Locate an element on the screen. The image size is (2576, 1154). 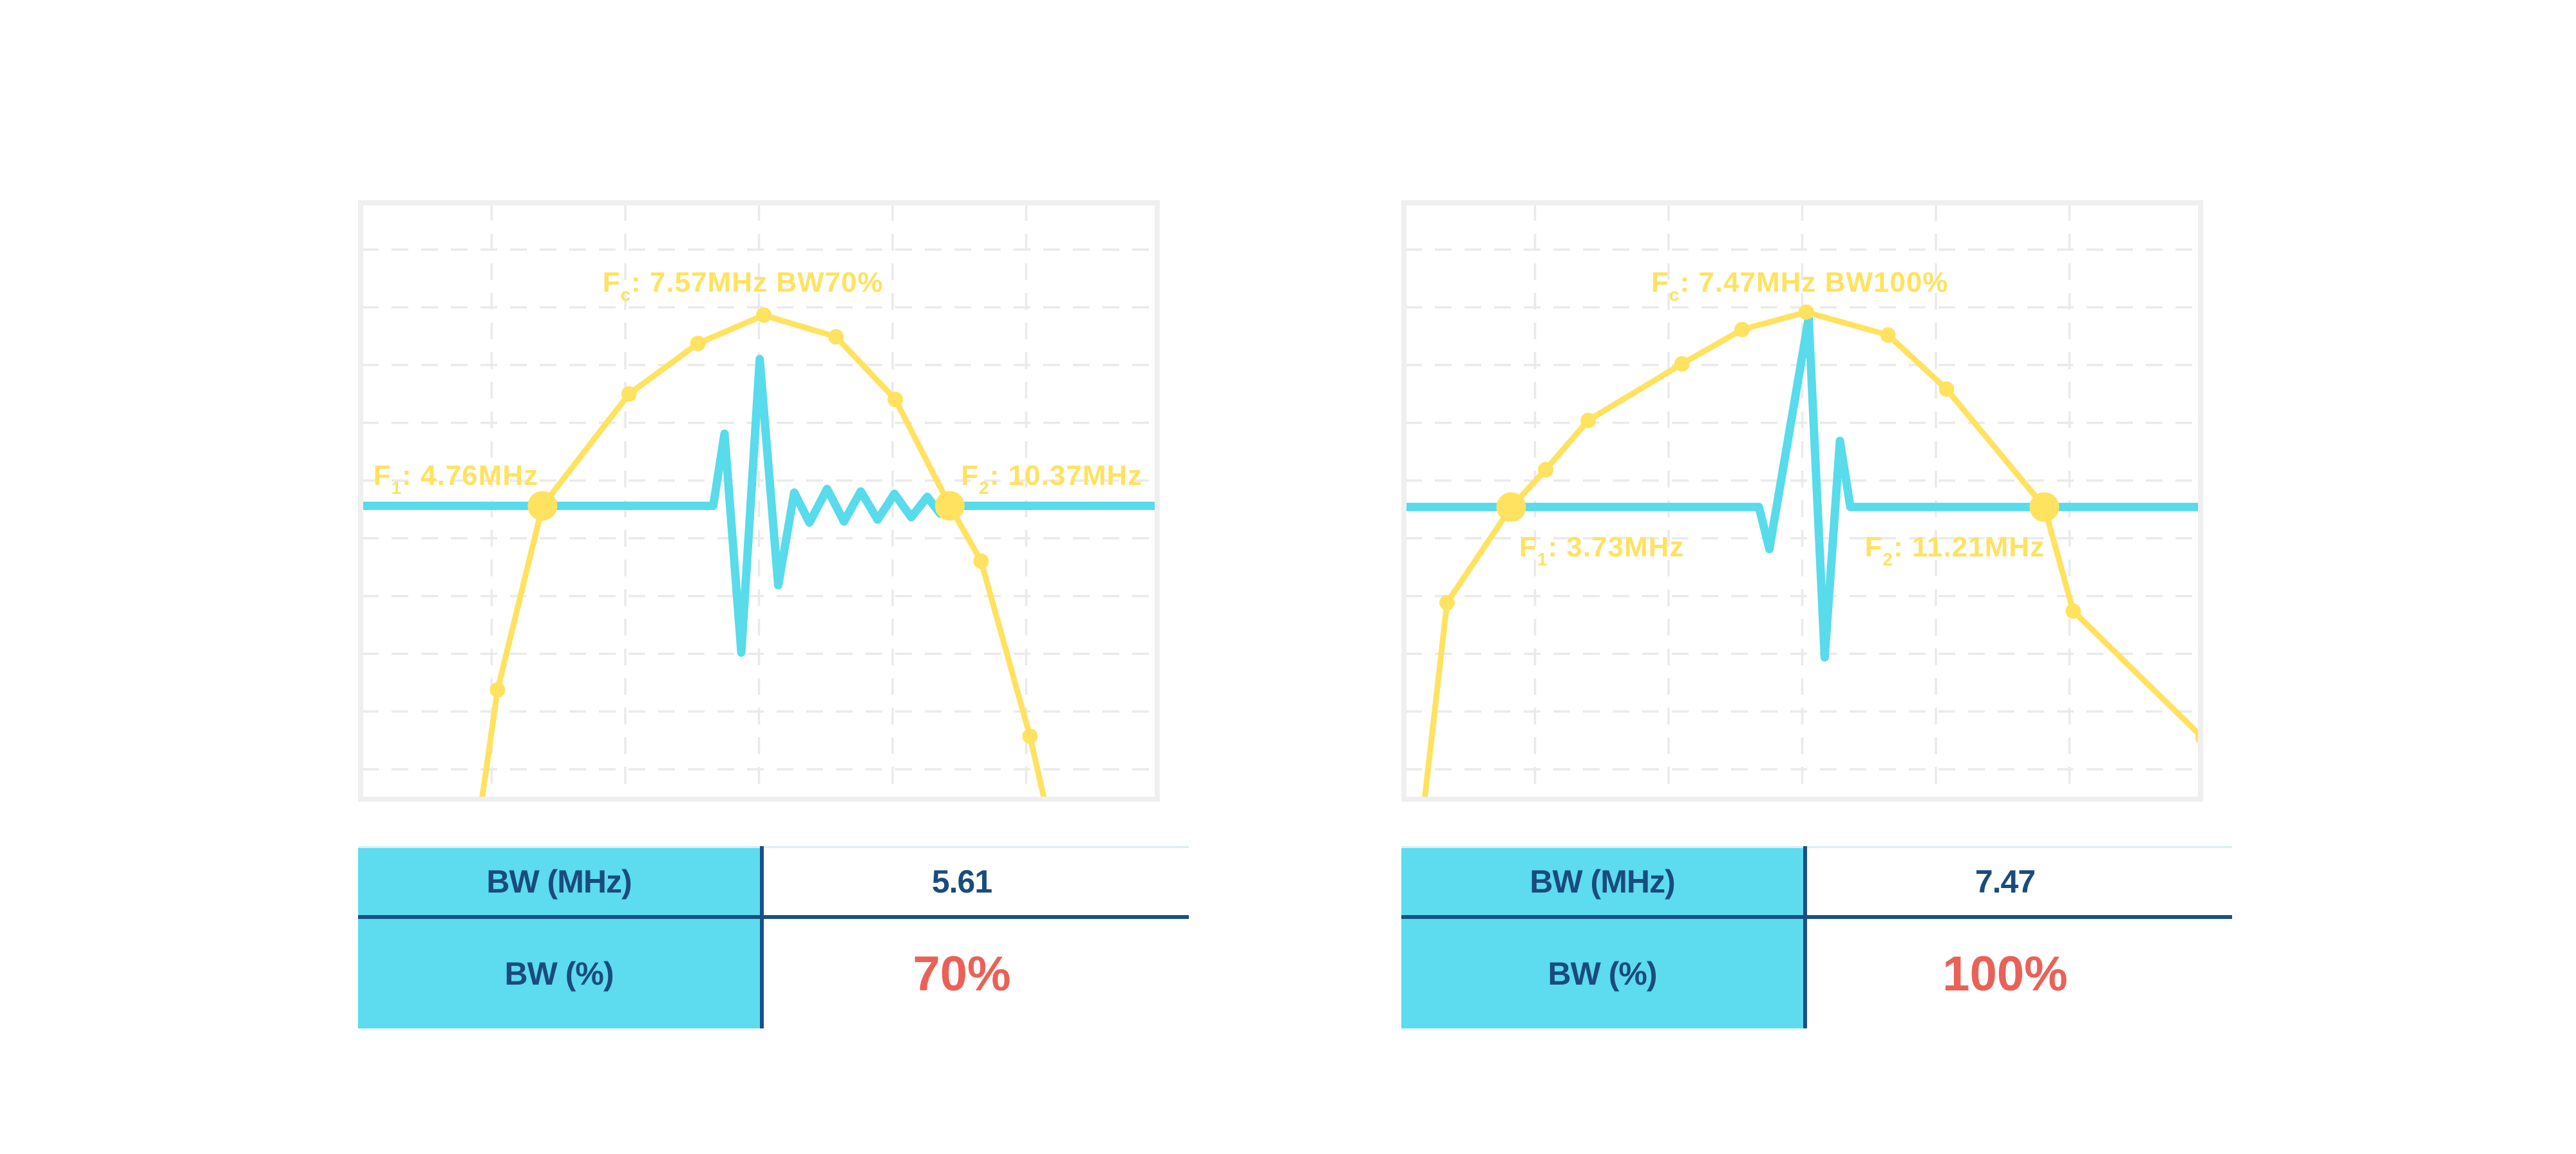
fc-annotation: Fc: 7.57MHz BW70% is located at coordinates (744, 286).